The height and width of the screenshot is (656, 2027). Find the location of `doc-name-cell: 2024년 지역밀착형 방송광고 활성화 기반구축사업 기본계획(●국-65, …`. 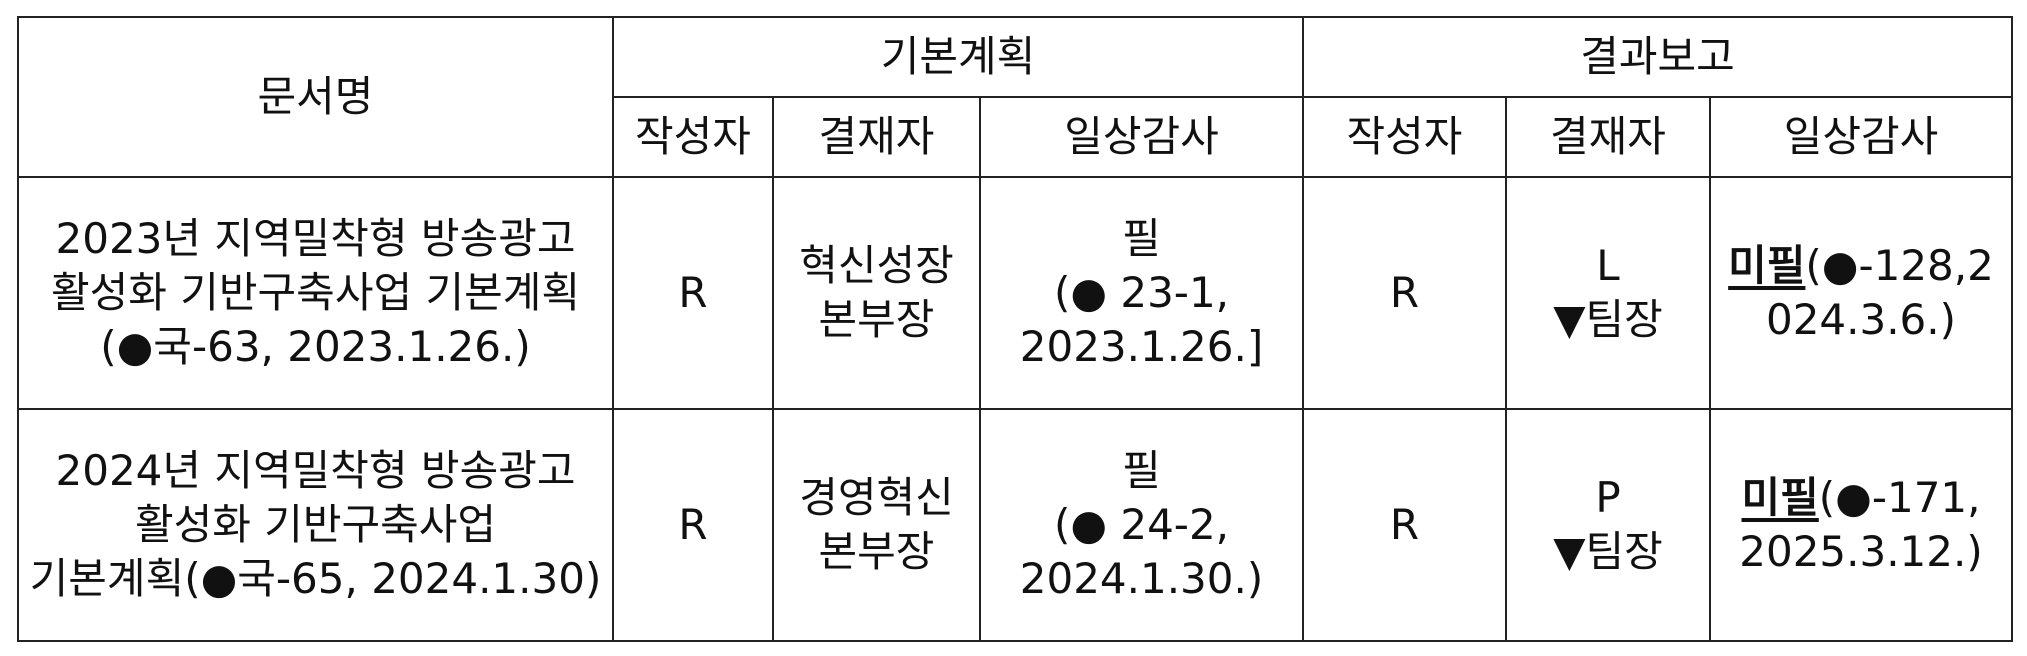

doc-name-cell: 2024년 지역밀착형 방송광고 활성화 기반구축사업 기본계획(●국-65, … is located at coordinates (315, 525).